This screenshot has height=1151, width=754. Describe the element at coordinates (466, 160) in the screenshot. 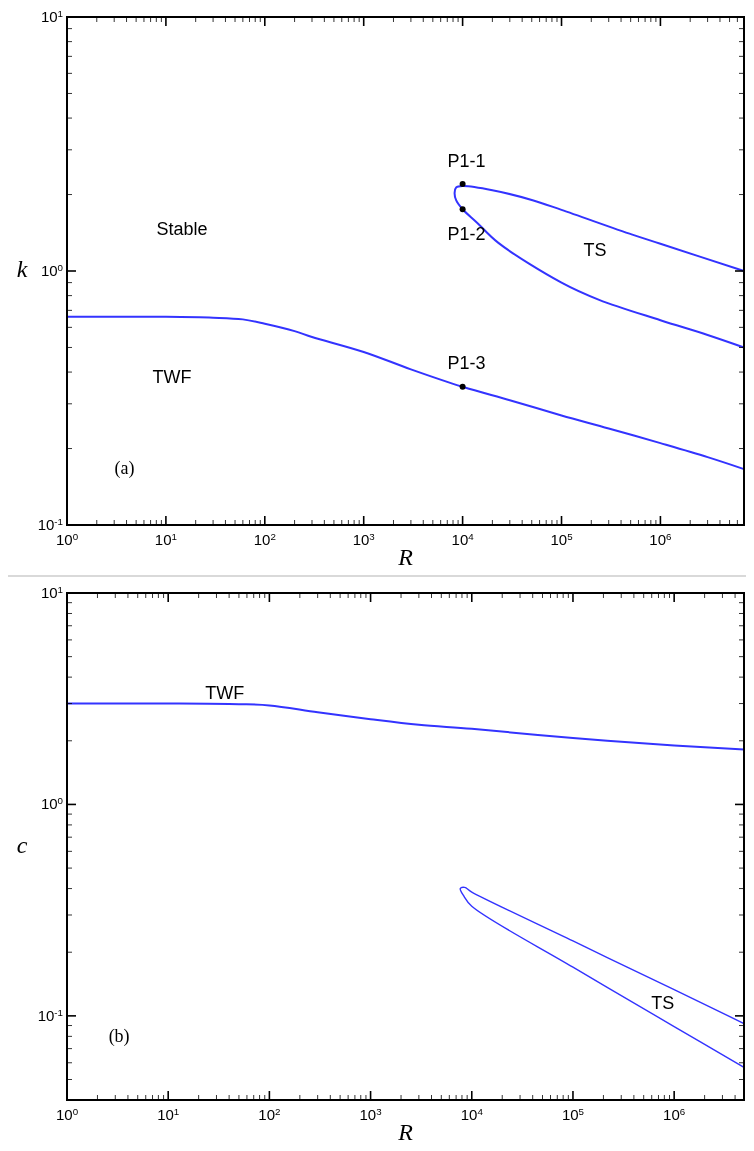

I see `annotation: P1-1` at that location.